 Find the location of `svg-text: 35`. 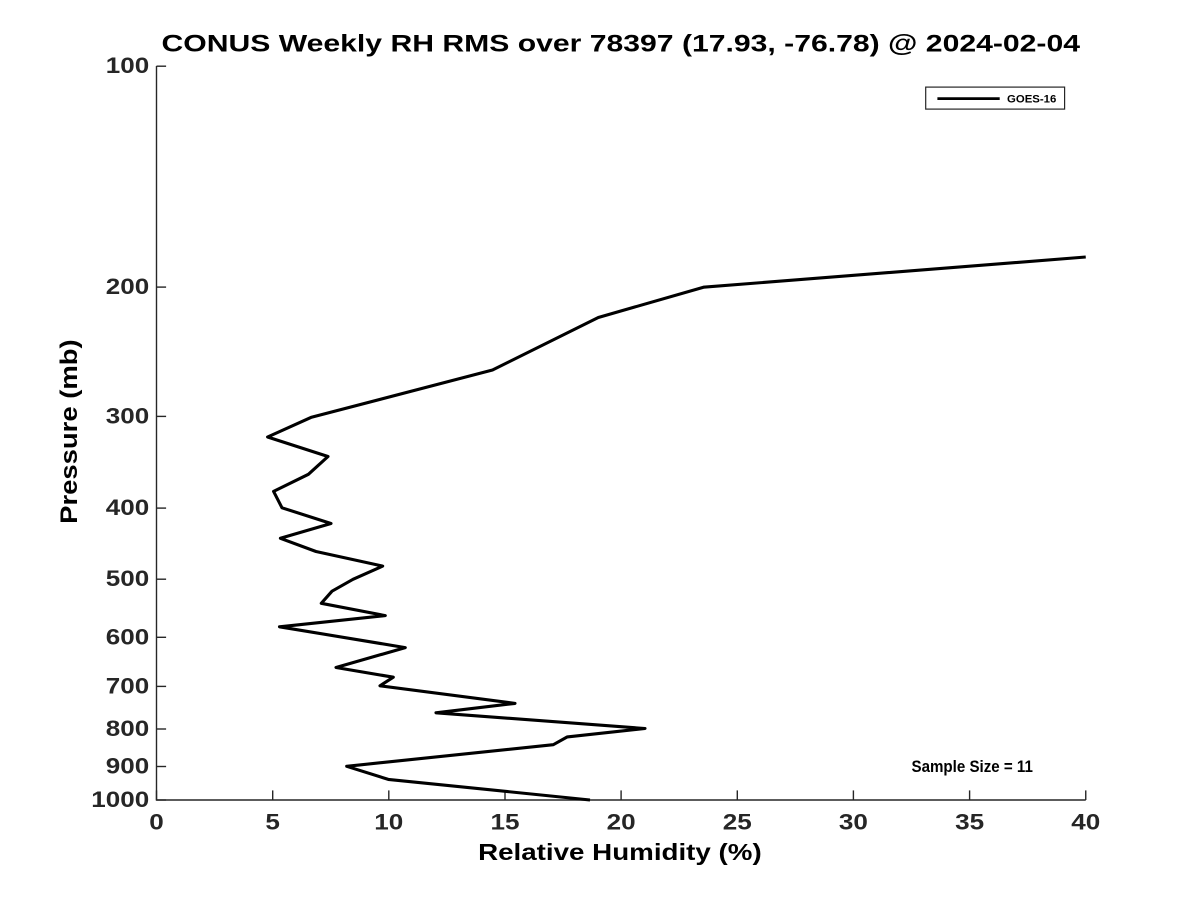

svg-text: 35 is located at coordinates (969, 822).